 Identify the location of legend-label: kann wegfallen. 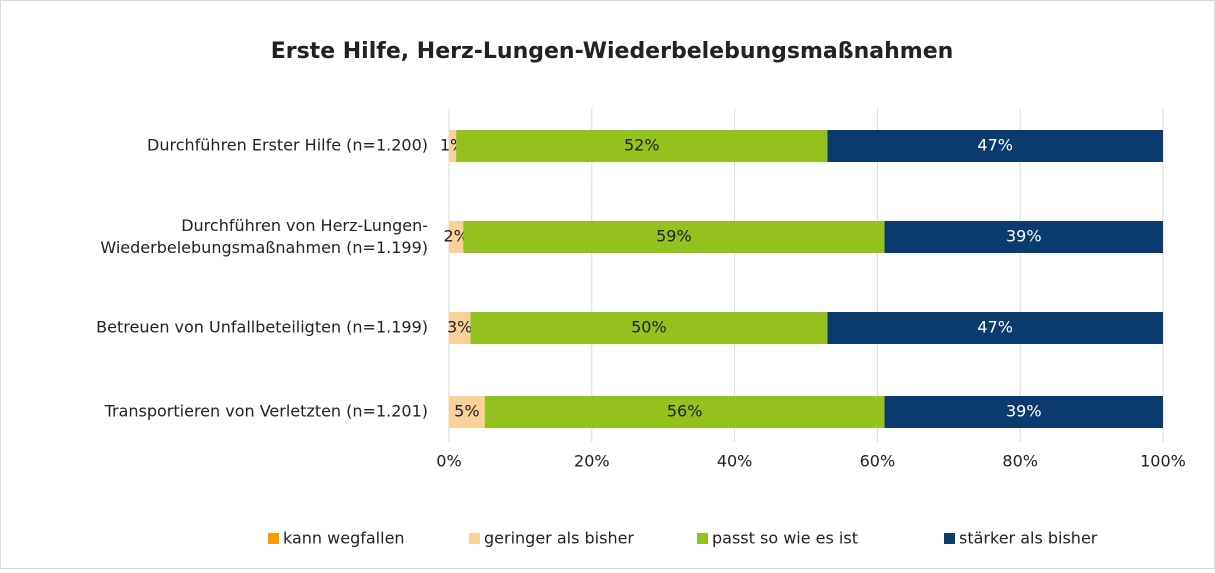
(344, 538).